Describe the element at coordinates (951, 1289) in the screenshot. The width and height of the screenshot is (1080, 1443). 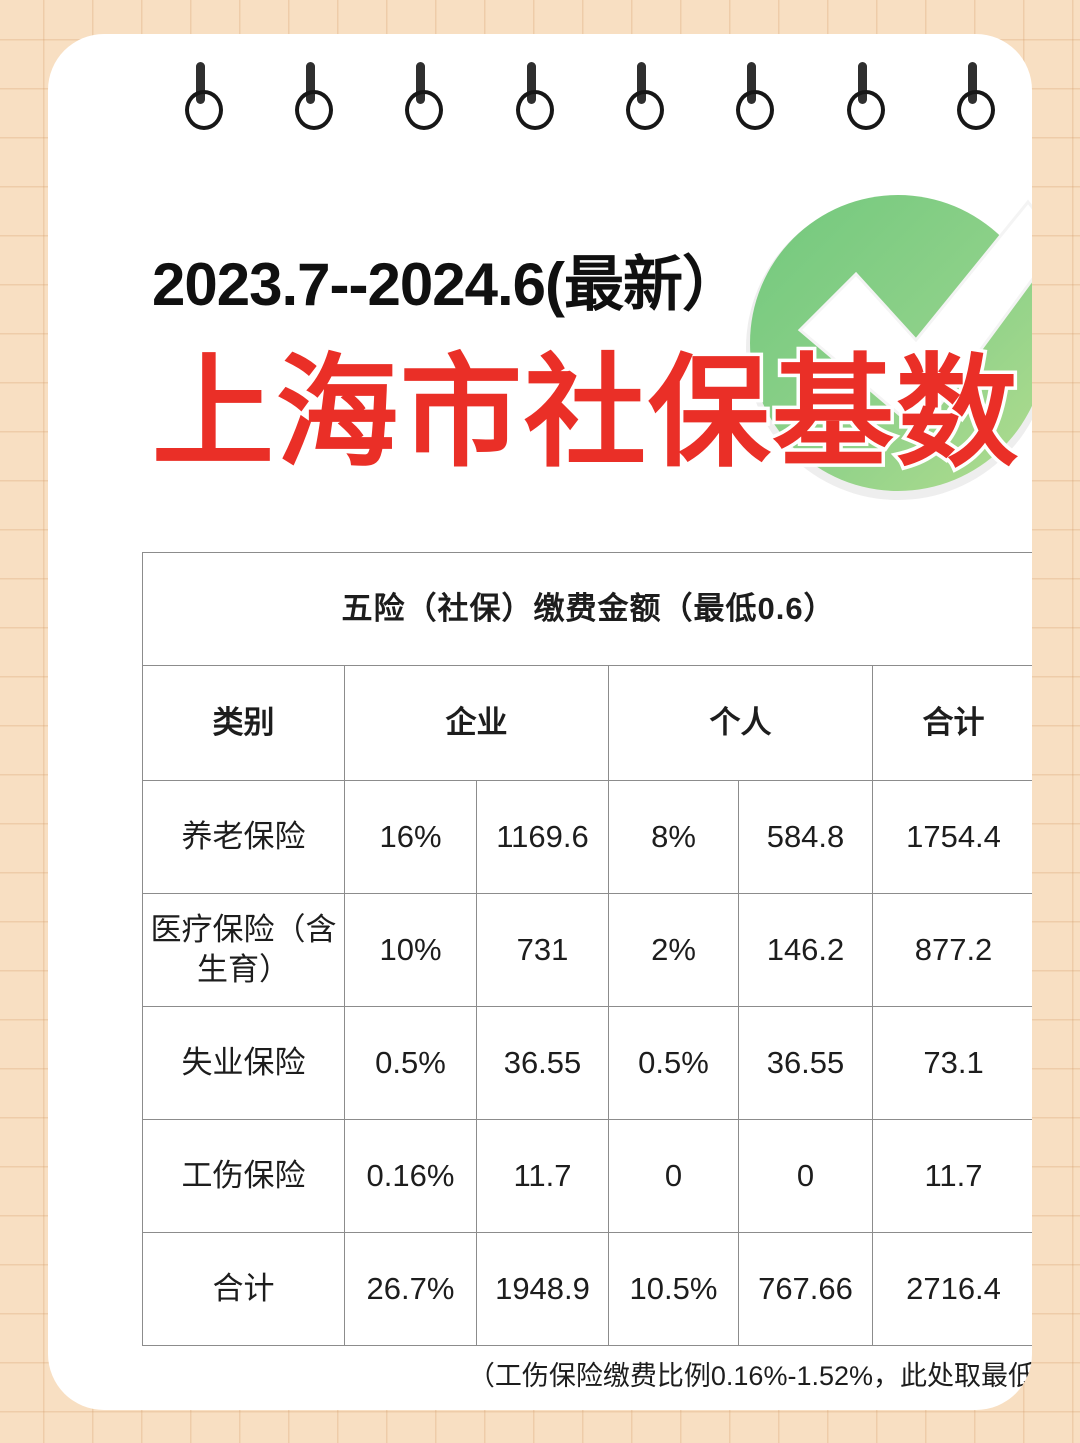
I see `cell-total: 2716.4` at that location.